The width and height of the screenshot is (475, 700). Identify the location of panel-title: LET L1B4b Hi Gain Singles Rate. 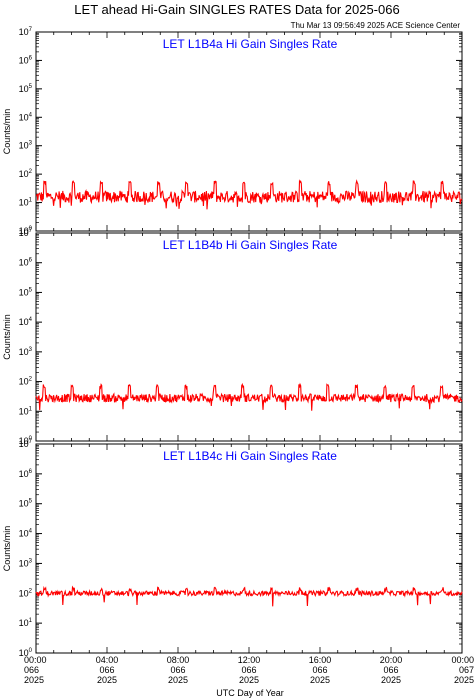
(250, 245).